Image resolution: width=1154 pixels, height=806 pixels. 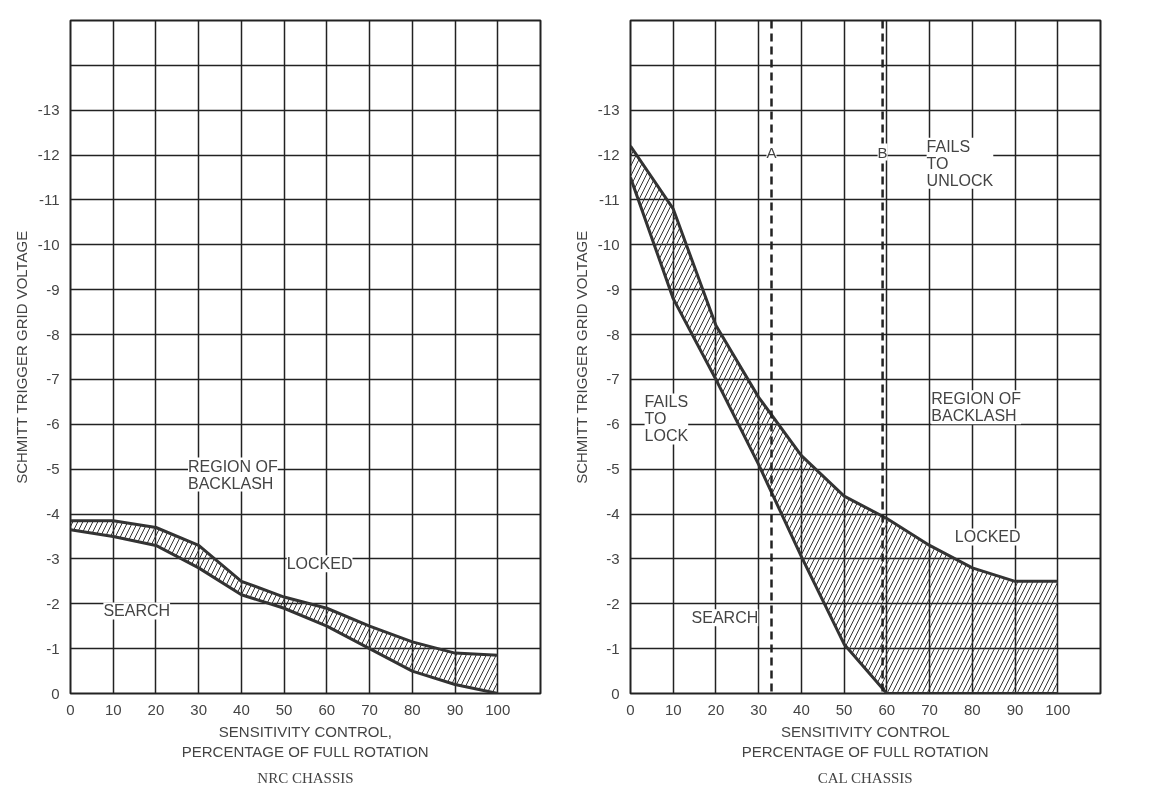 What do you see at coordinates (865, 777) in the screenshot?
I see `text: CAL CHASSIS` at bounding box center [865, 777].